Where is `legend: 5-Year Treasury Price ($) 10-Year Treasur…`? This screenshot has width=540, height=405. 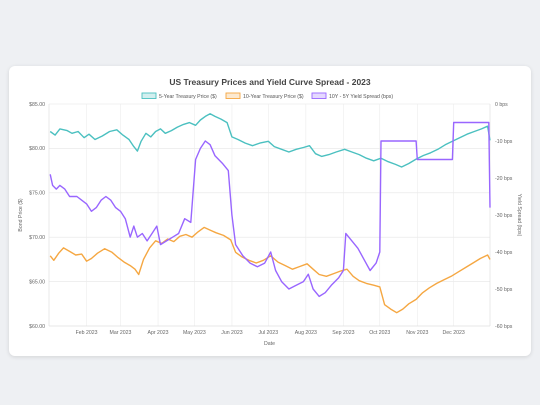 legend: 5-Year Treasury Price ($) 10-Year Treasur… is located at coordinates (267, 96).